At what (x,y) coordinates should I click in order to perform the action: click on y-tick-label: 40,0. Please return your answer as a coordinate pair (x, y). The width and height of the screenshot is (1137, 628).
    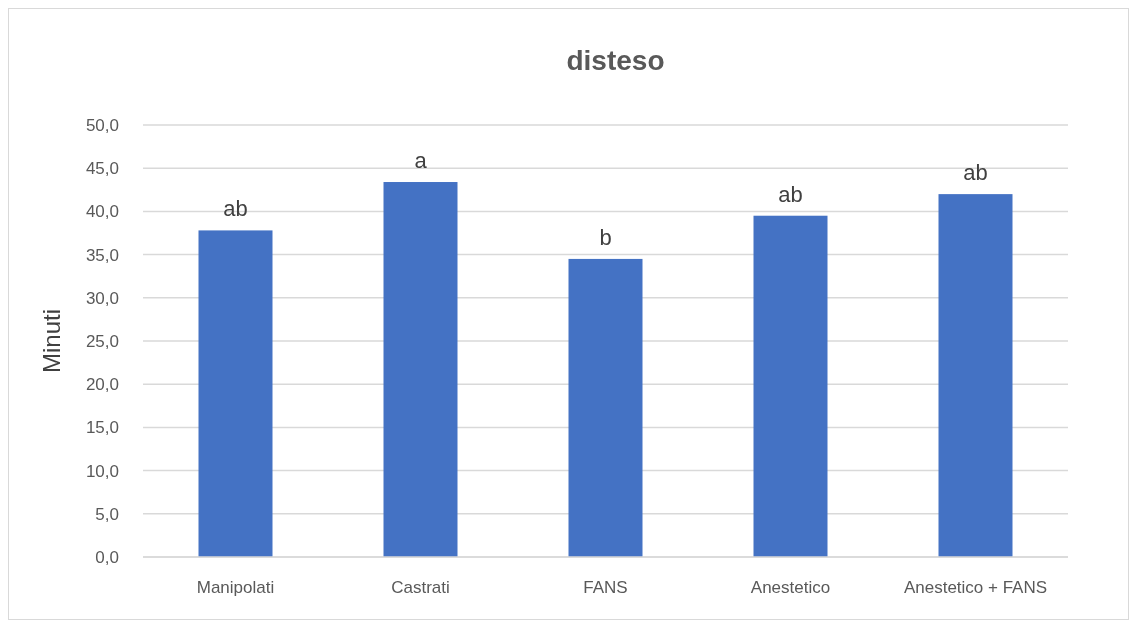
    Looking at the image, I should click on (102, 212).